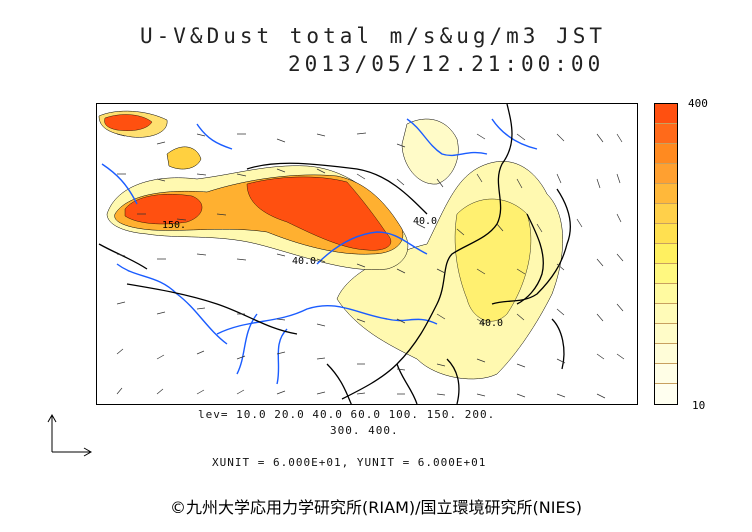 Image resolution: width=752 pixels, height=532 pixels. What do you see at coordinates (304, 261) in the screenshot?
I see `contour-label-40-center: 40.0` at bounding box center [304, 261].